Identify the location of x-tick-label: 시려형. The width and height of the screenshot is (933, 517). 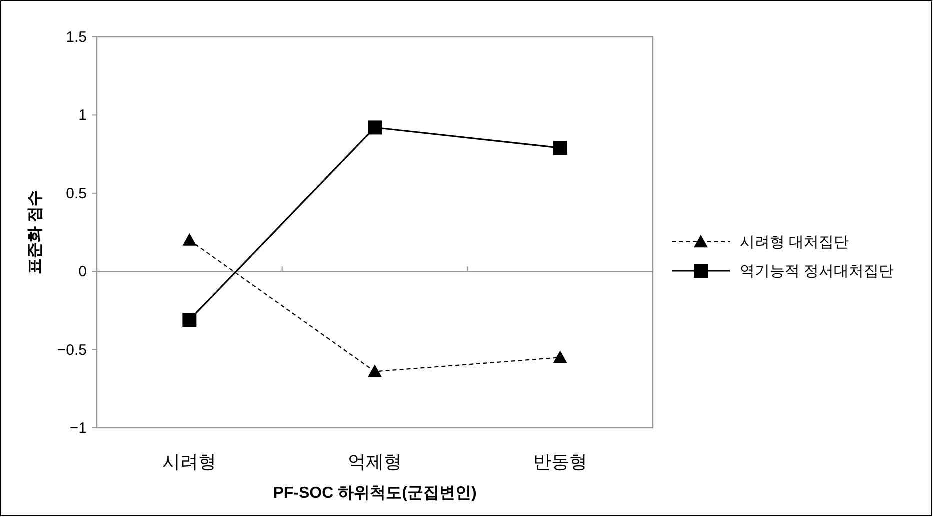
(189, 462).